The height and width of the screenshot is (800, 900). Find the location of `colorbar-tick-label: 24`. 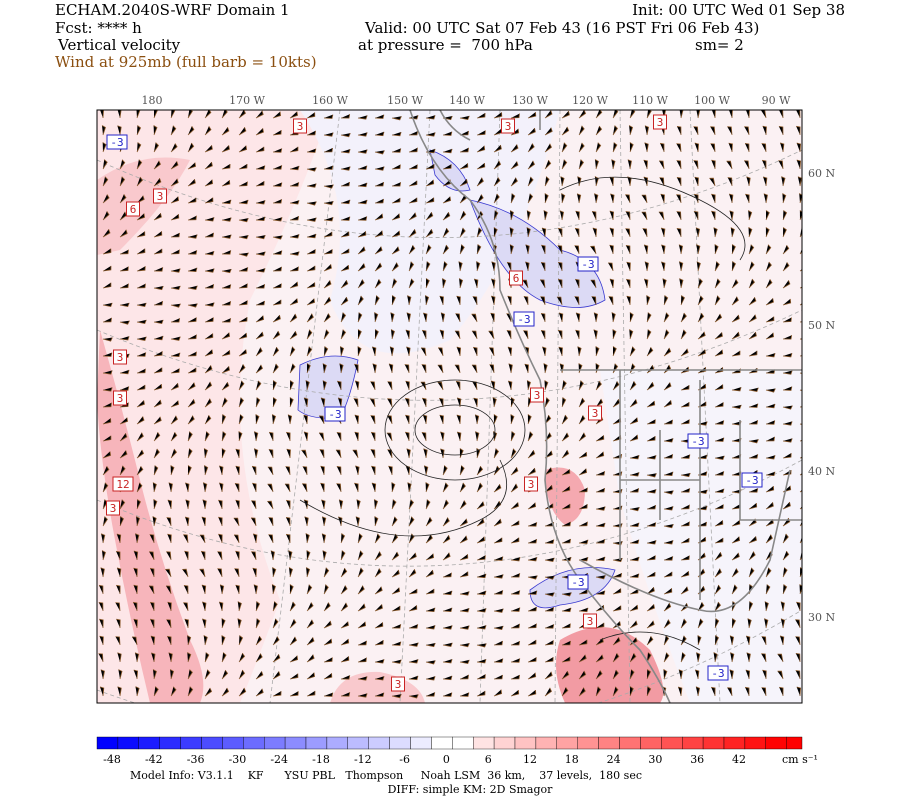

colorbar-tick-label: 24 is located at coordinates (614, 759).